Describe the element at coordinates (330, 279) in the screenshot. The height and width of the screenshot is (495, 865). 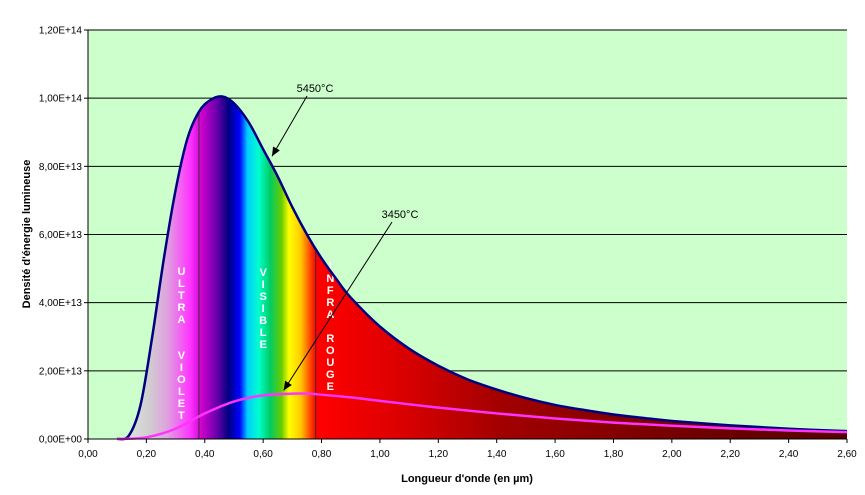
I see `region-label-letter: N` at that location.